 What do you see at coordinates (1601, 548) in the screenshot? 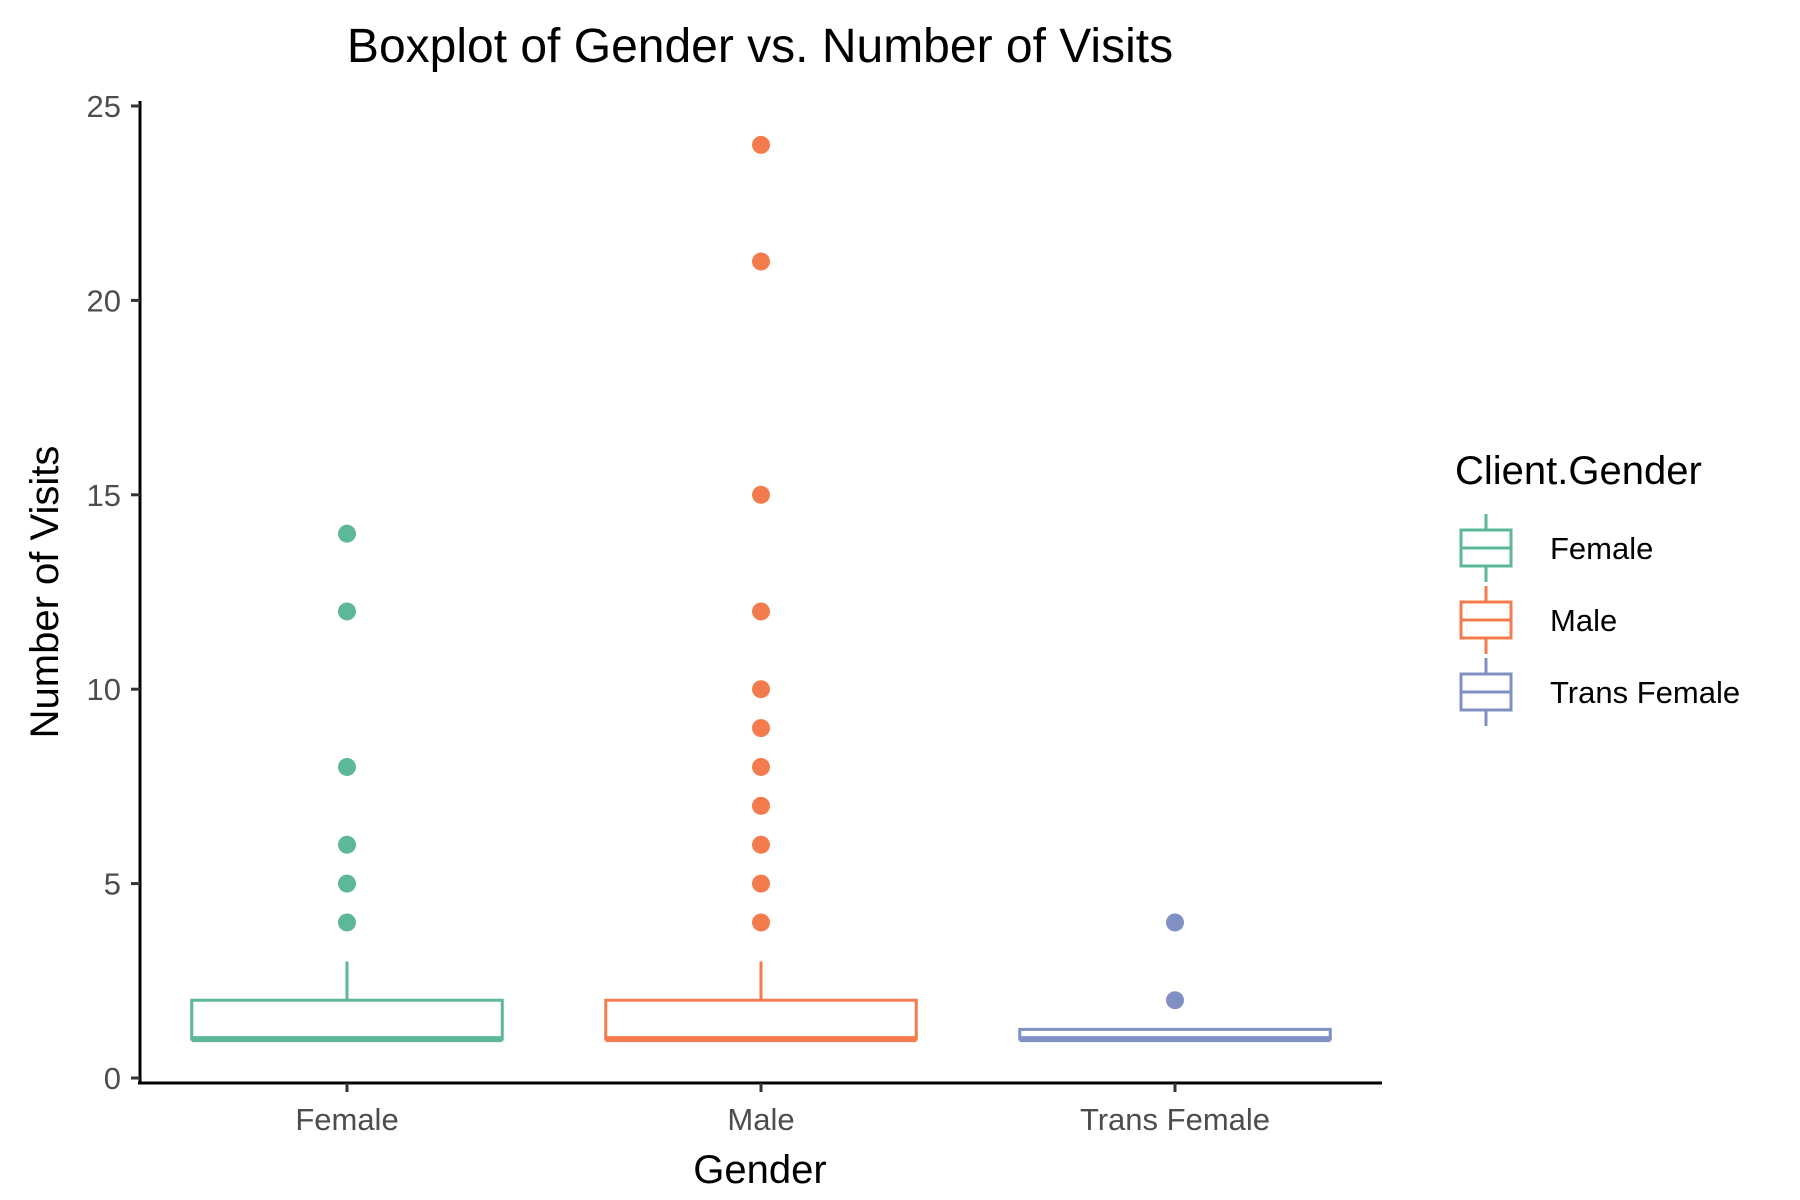
I see `legend-label: Female` at bounding box center [1601, 548].